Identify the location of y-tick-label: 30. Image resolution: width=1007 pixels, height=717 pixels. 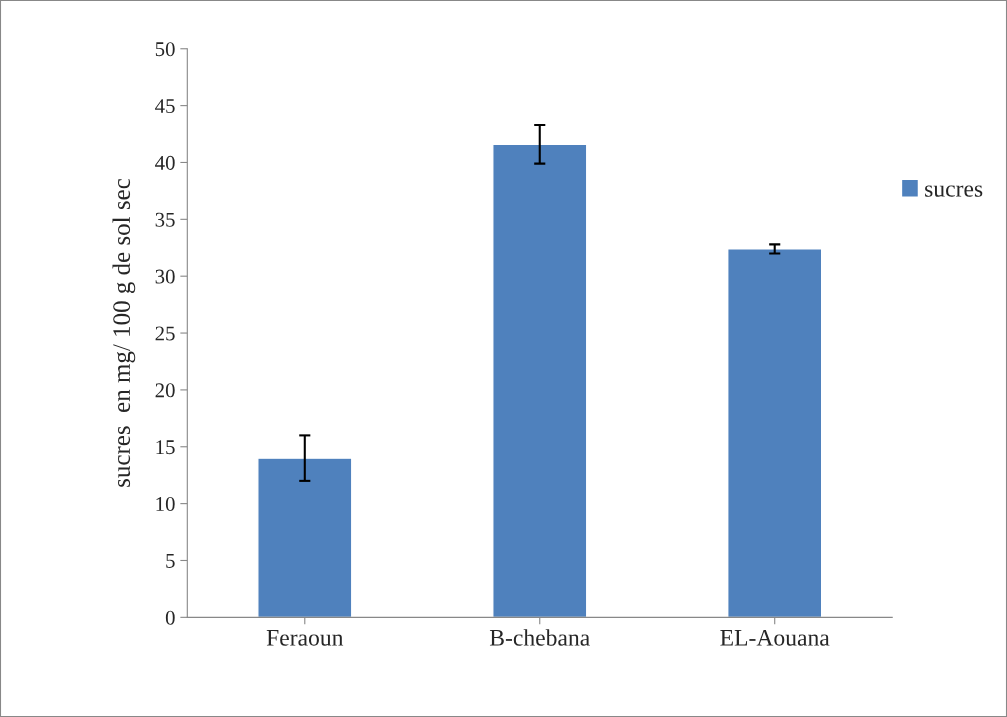
(165, 276).